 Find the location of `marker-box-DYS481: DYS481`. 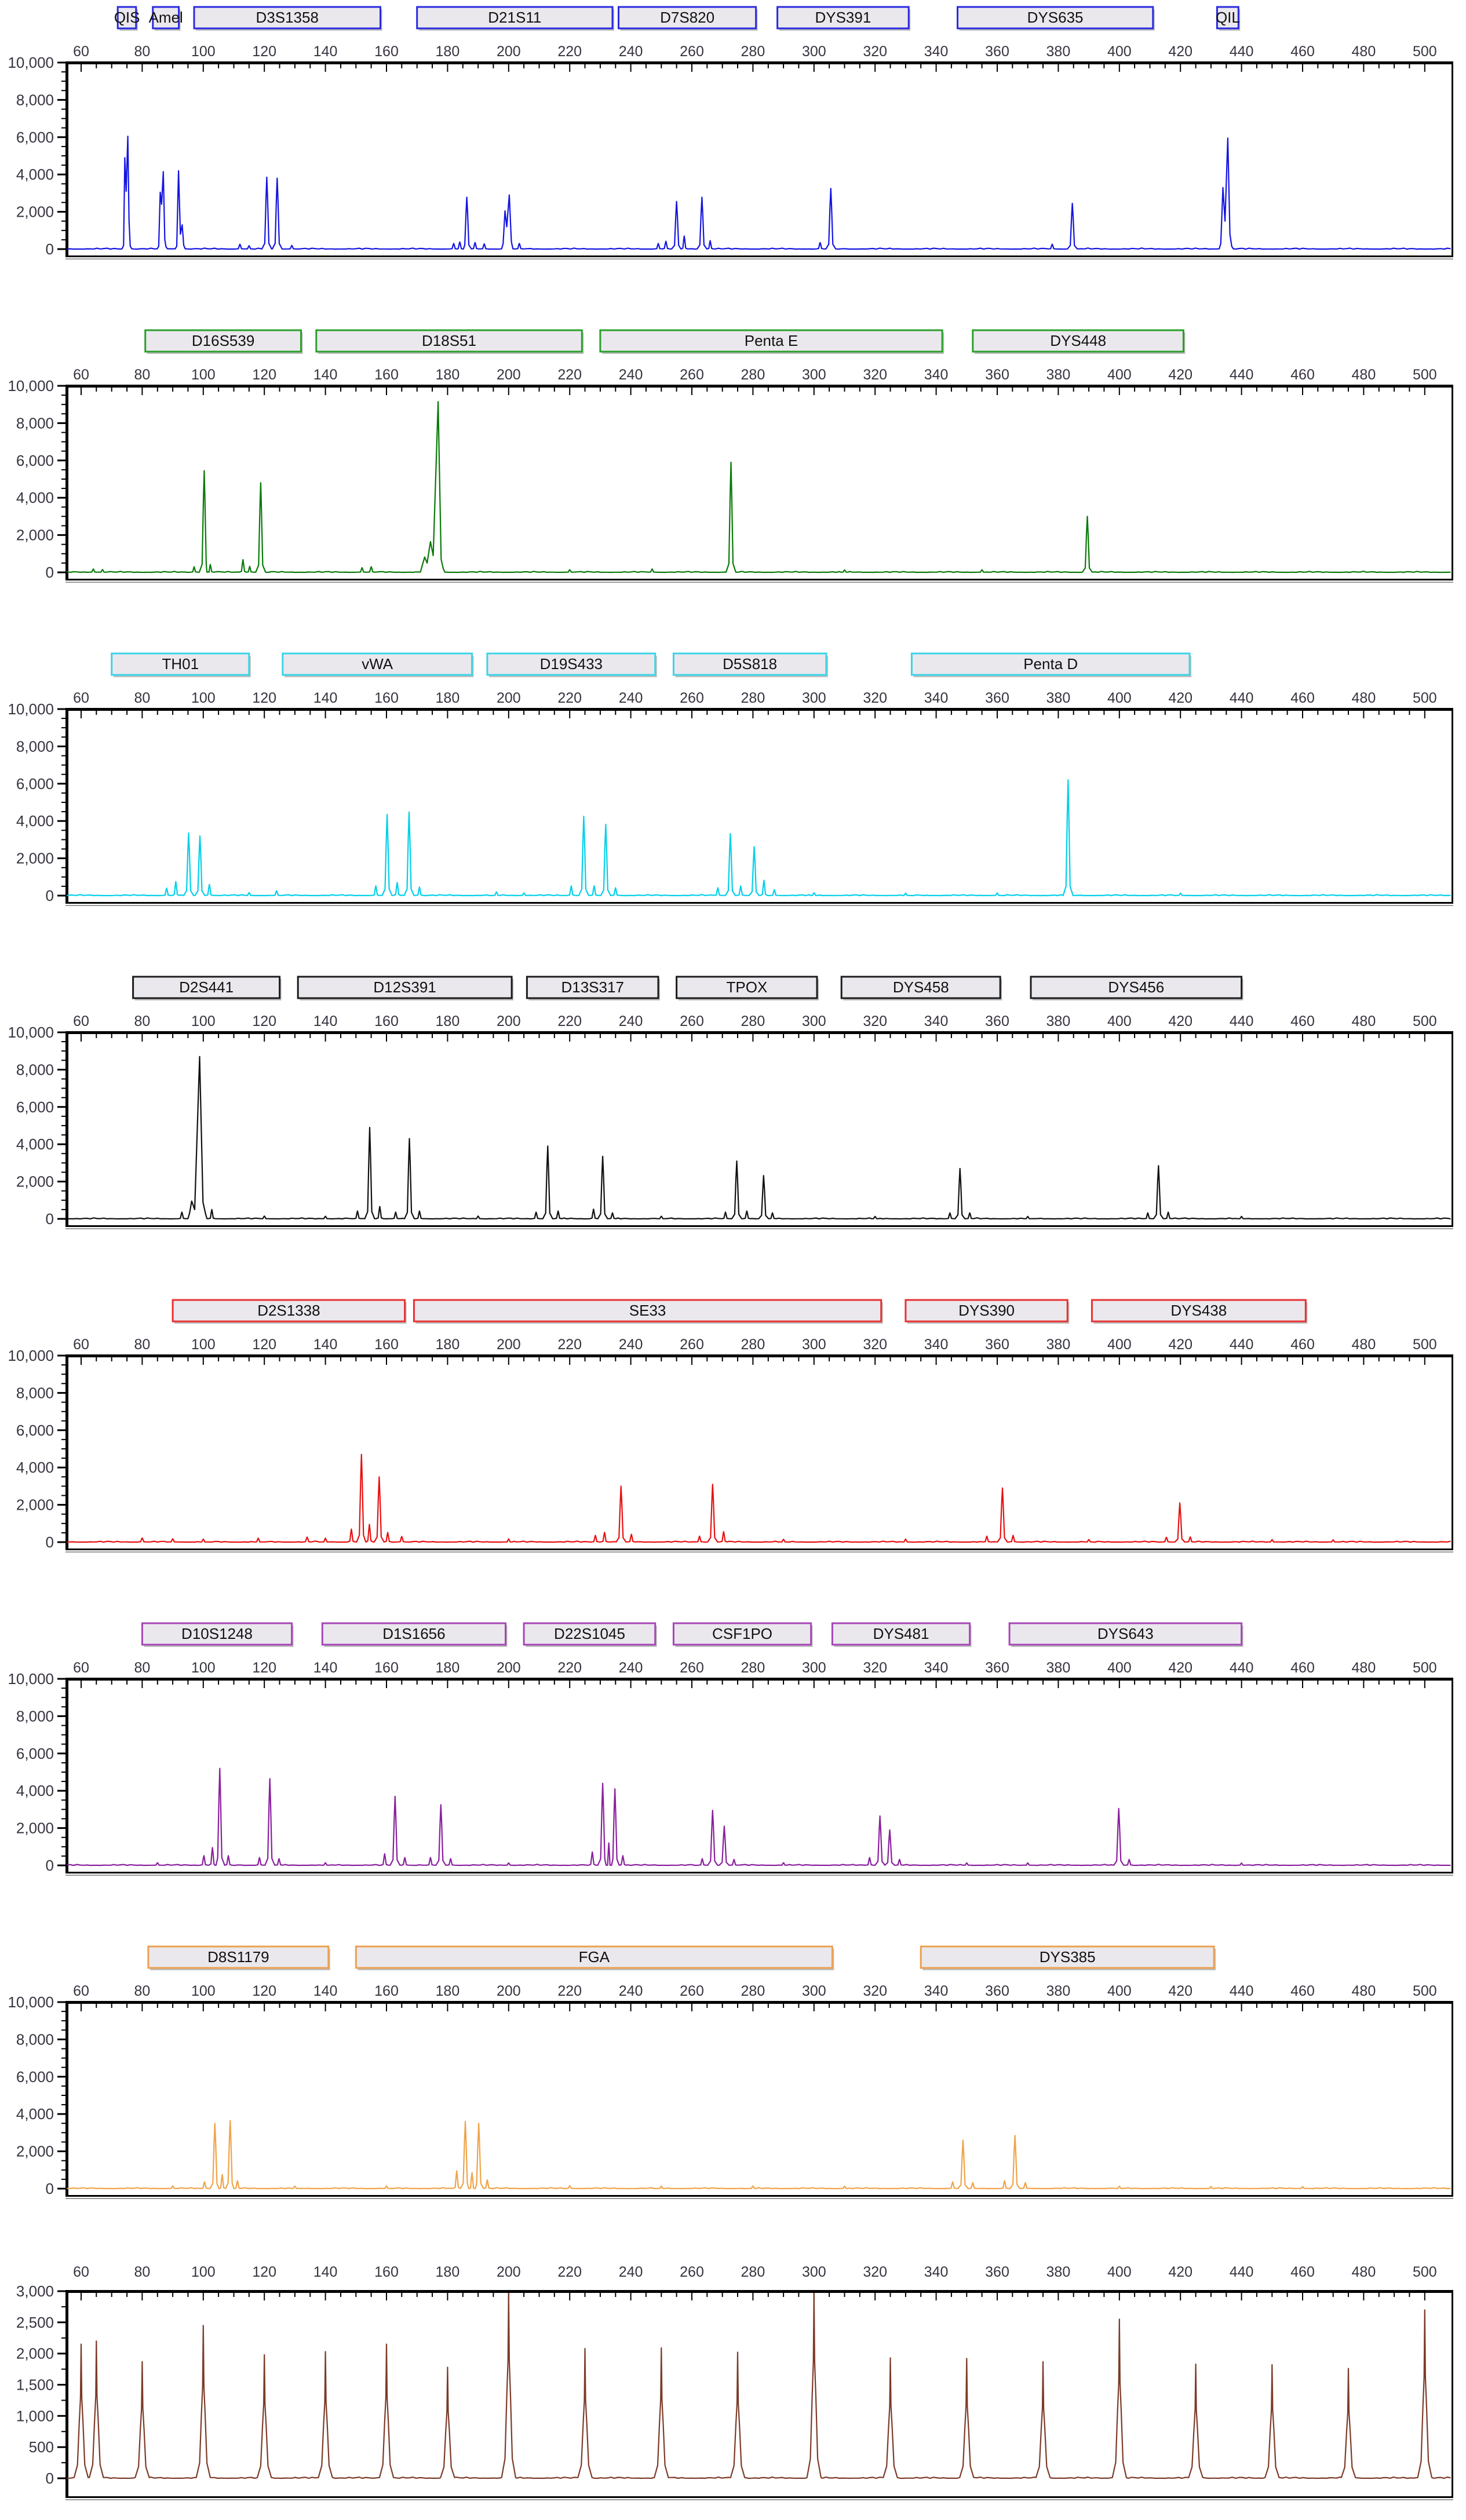

marker-box-DYS481: DYS481 is located at coordinates (901, 1635).